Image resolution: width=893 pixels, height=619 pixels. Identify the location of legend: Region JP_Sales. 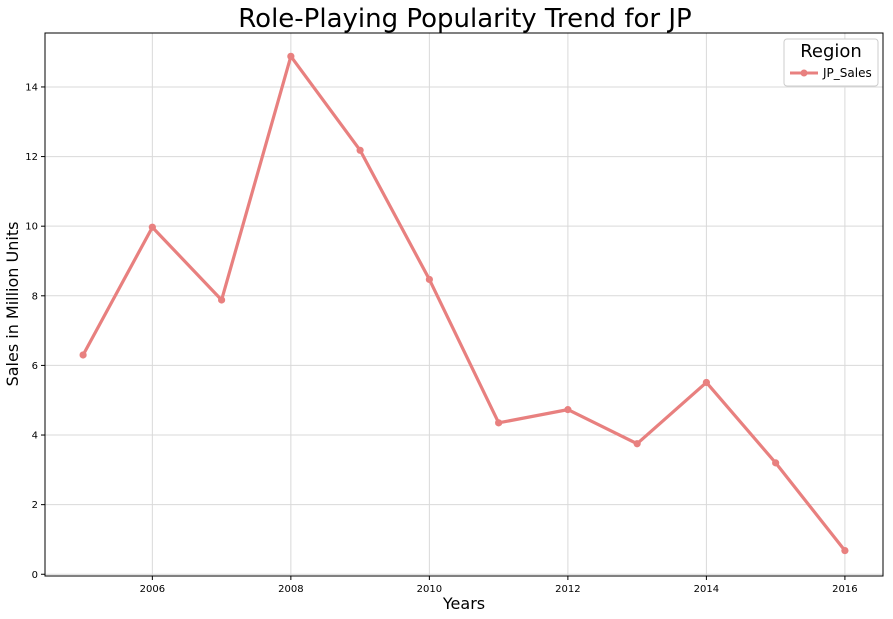
(831, 62).